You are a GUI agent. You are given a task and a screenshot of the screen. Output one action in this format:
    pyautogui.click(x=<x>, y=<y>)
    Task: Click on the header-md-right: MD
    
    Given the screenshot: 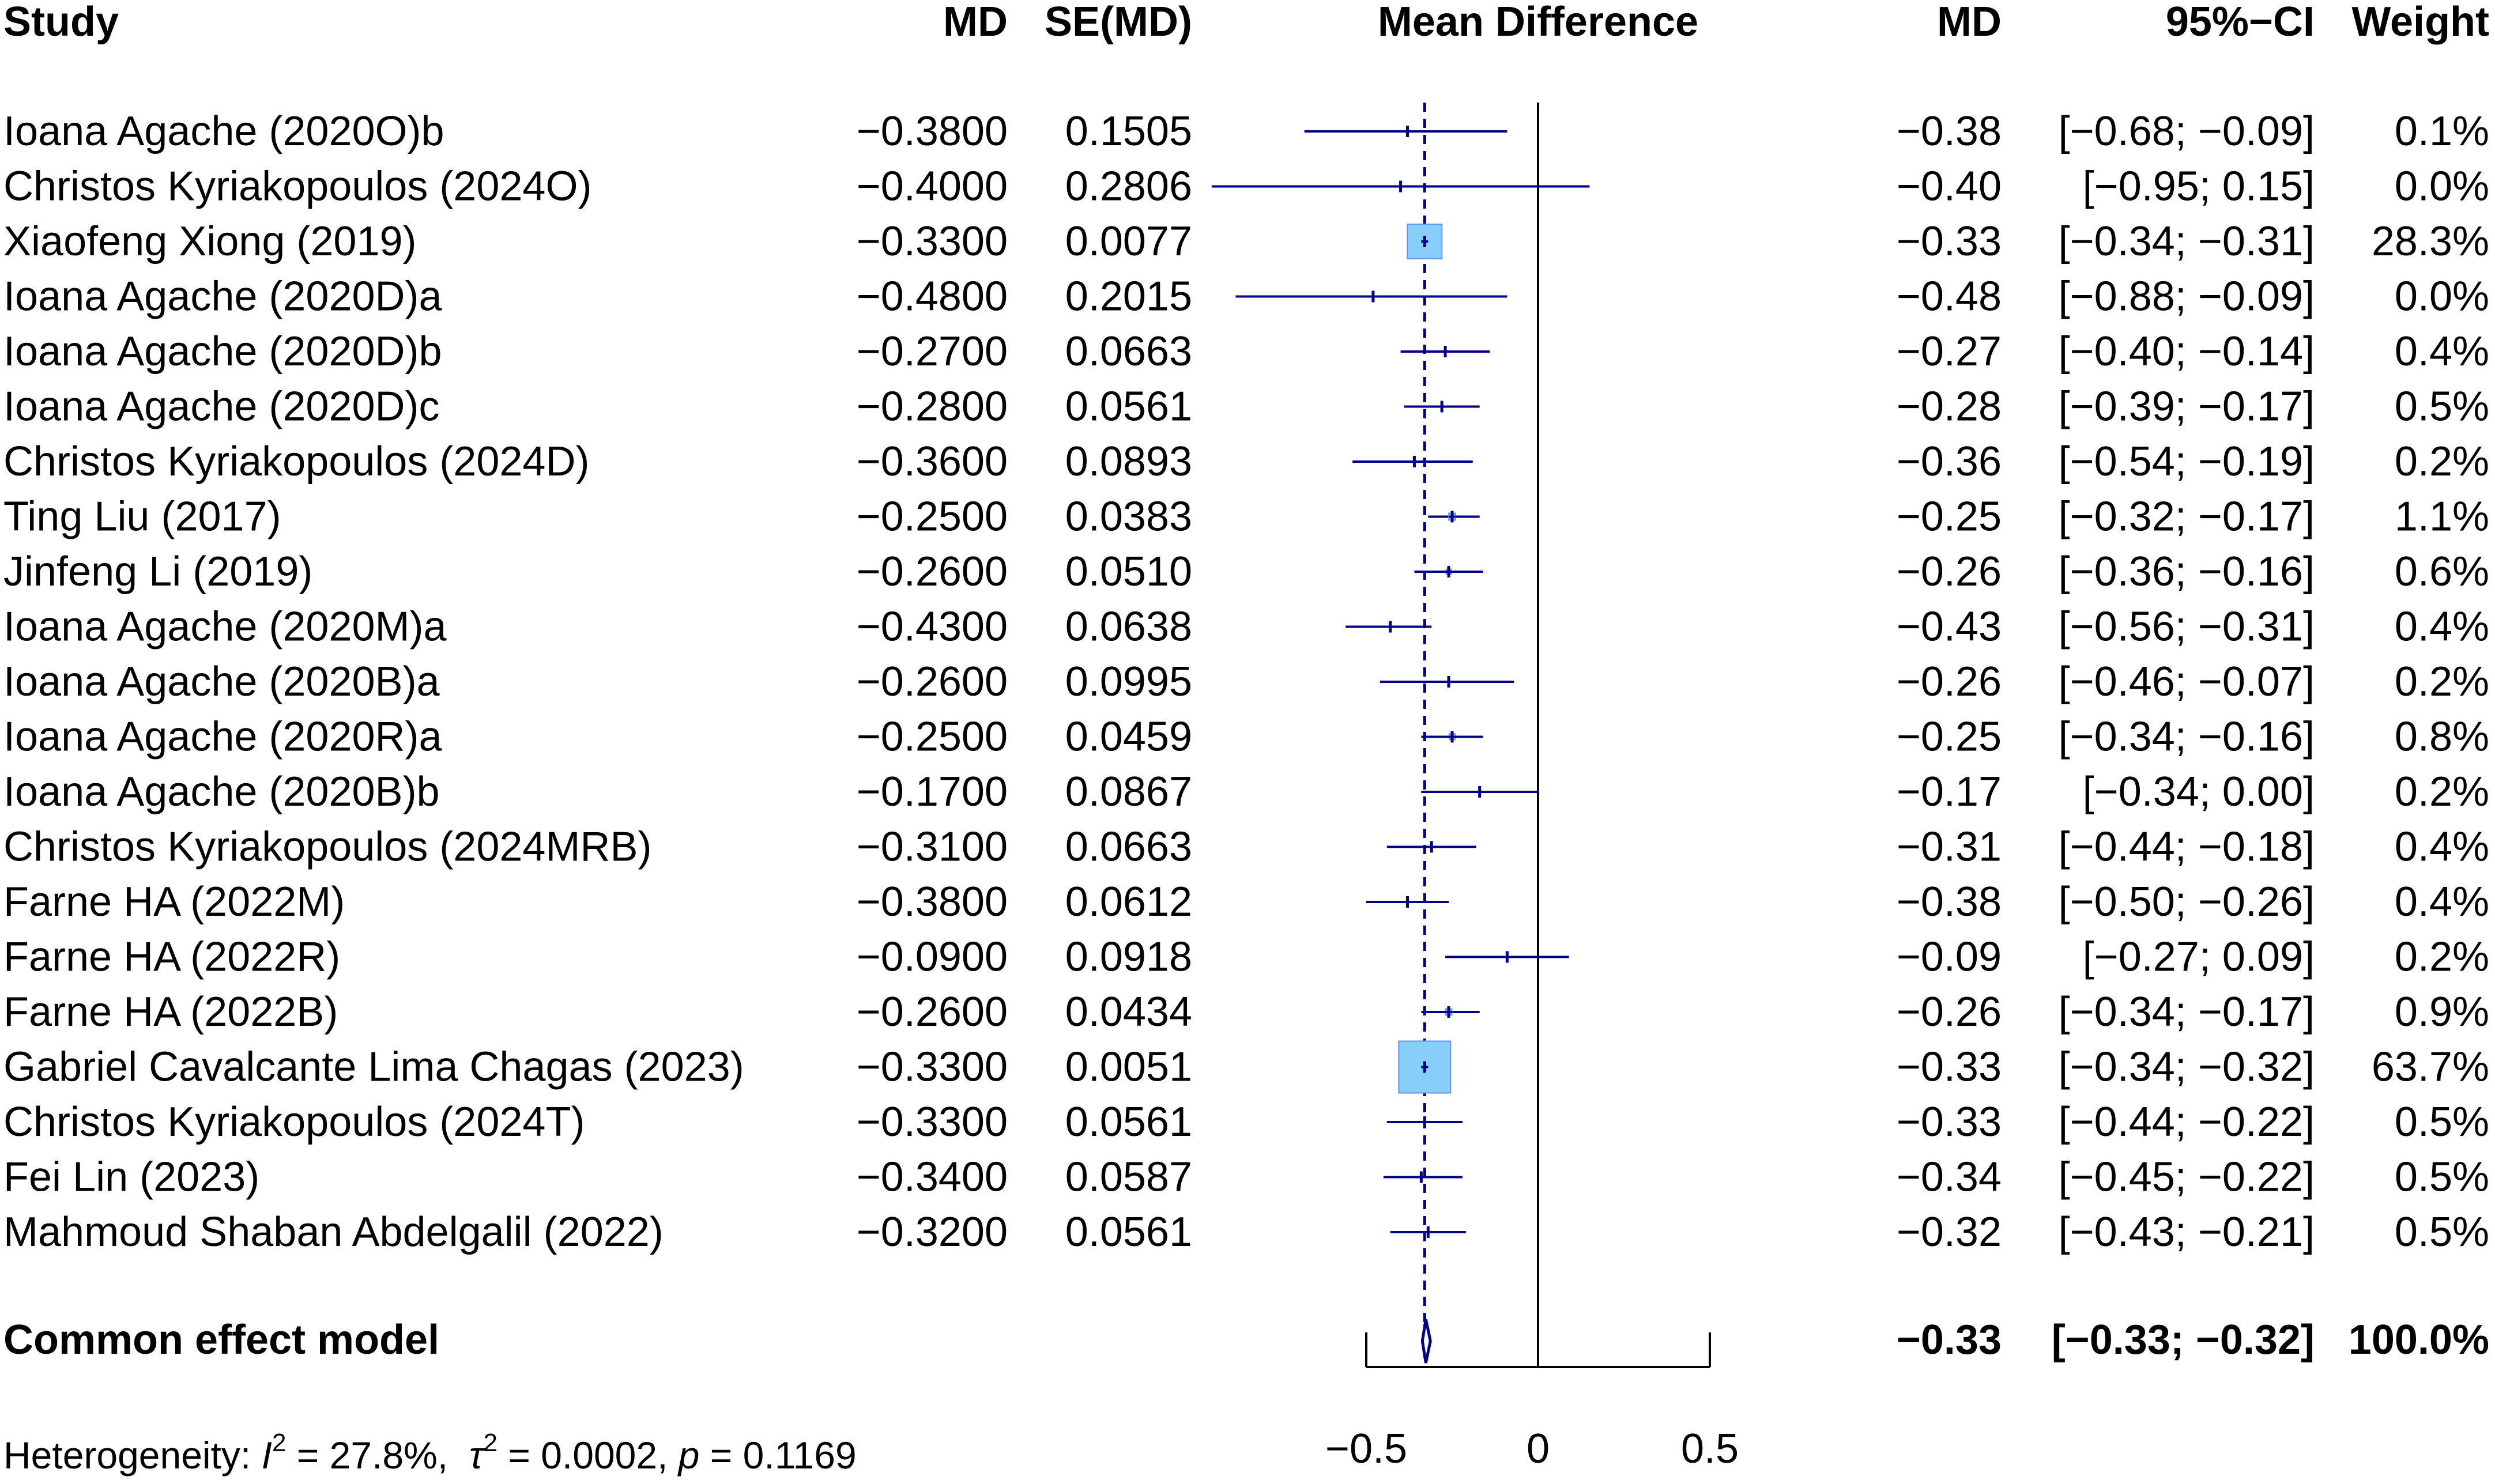 What is the action you would take?
    pyautogui.click(x=1969, y=23)
    